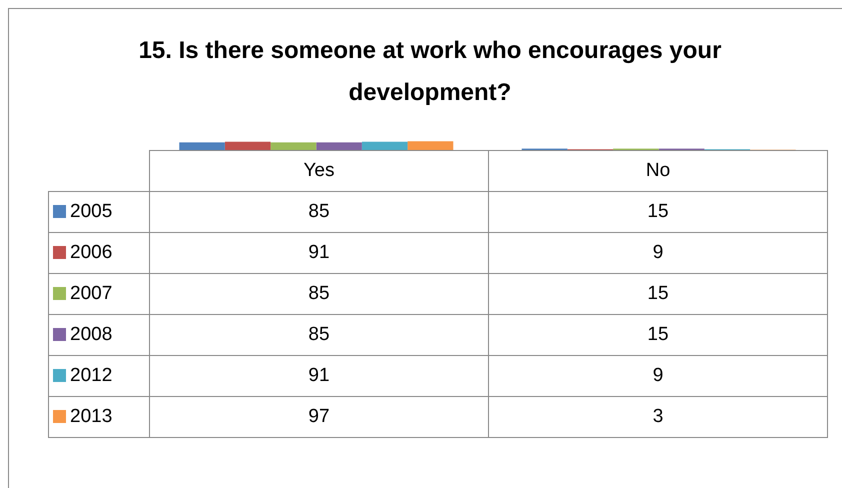 The image size is (842, 488). What do you see at coordinates (99, 335) in the screenshot?
I see `legend-label: 2008` at bounding box center [99, 335].